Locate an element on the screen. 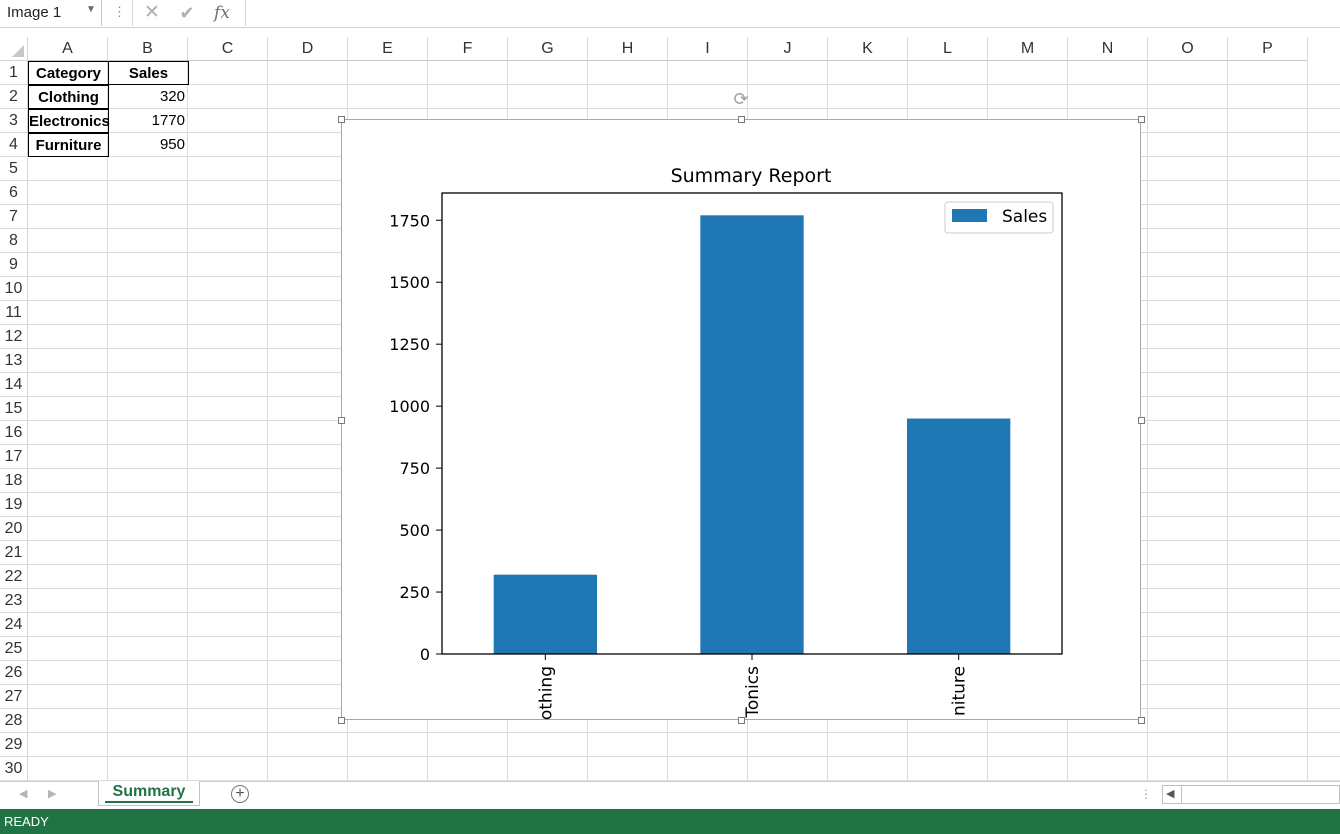  cell-b1: Sales is located at coordinates (148, 73).